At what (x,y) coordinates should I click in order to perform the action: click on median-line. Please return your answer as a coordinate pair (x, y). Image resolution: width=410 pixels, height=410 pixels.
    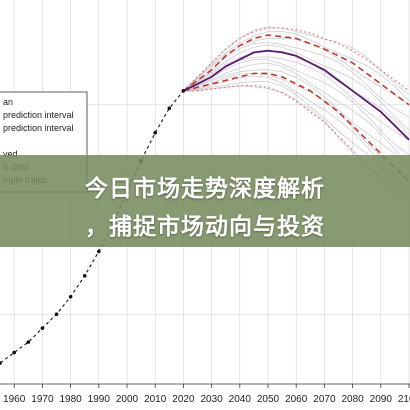
    Looking at the image, I should click on (296, 95).